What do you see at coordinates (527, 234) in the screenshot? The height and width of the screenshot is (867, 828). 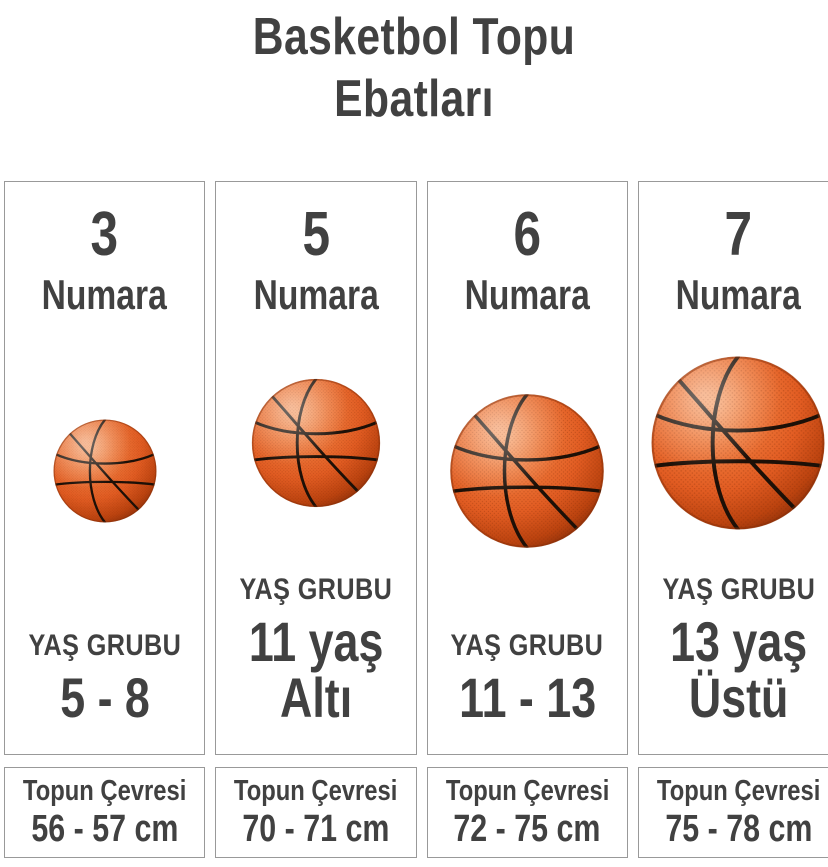 I see `size-number: 6` at bounding box center [527, 234].